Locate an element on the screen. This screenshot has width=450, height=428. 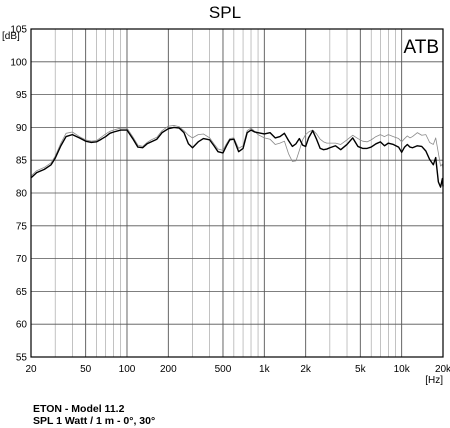
y-tick-label: 80 is located at coordinates (22, 194).